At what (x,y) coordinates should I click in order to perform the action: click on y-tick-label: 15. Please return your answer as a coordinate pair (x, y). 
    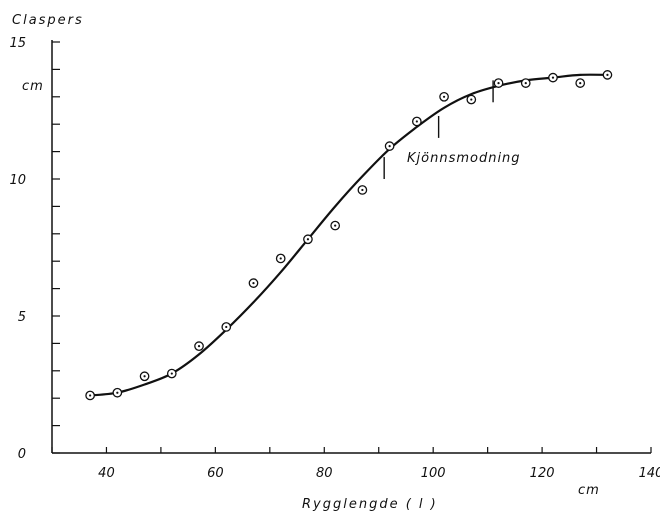
    Looking at the image, I should click on (17, 43).